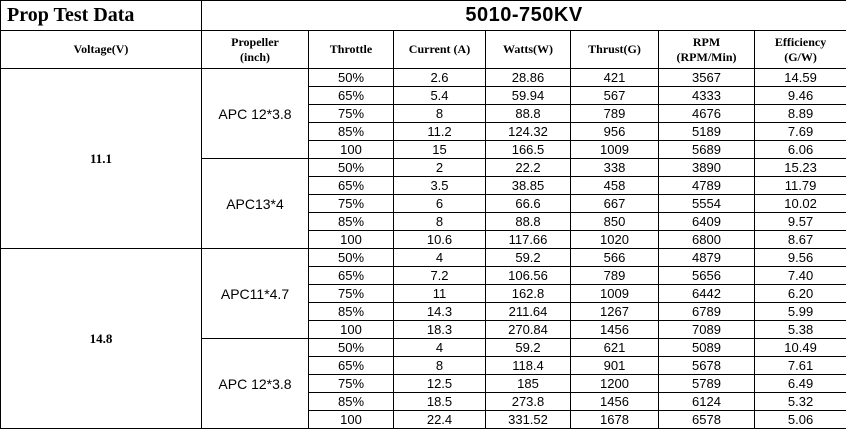  I want to click on rpm-cell: 5678, so click(706, 365).